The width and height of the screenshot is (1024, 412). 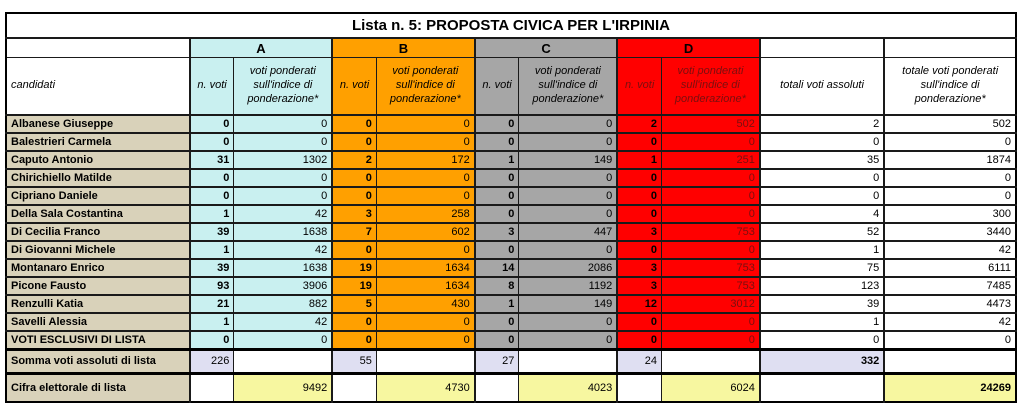 What do you see at coordinates (354, 286) in the screenshot?
I see `n-voti-cell: 19` at bounding box center [354, 286].